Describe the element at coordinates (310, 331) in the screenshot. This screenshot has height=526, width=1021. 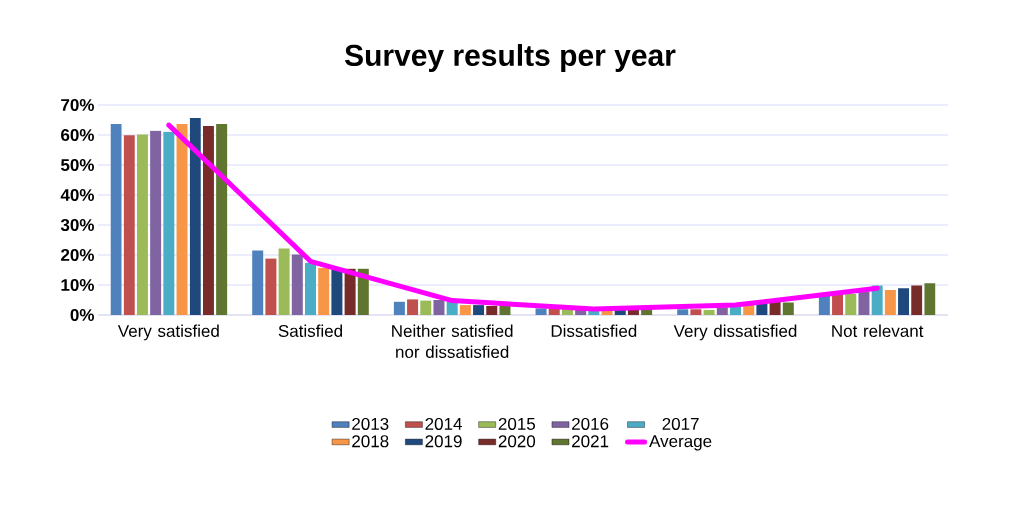
I see `x-tick-label: Satisfied` at that location.